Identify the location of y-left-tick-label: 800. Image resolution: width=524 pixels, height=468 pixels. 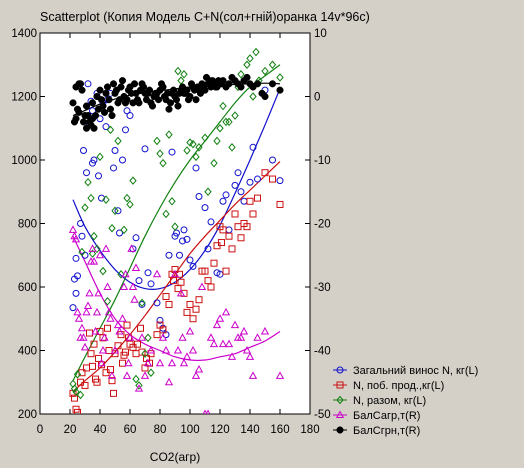
(27, 225).